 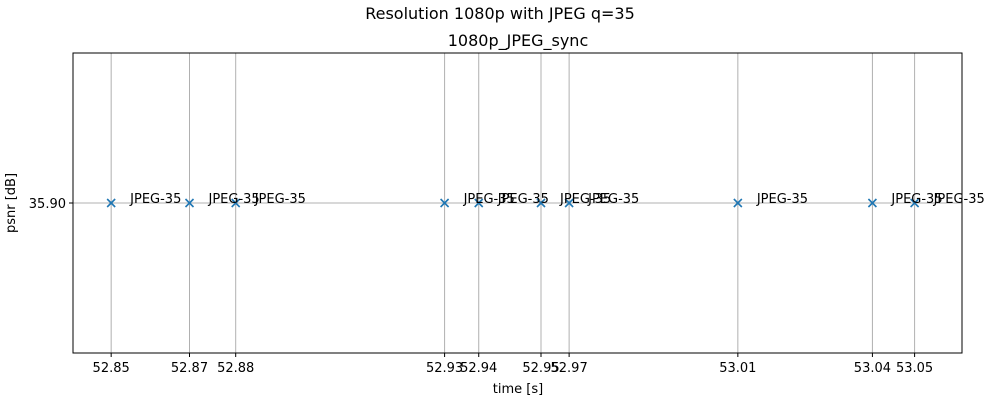 I want to click on x-tick-label: 52.94, so click(x=478, y=368).